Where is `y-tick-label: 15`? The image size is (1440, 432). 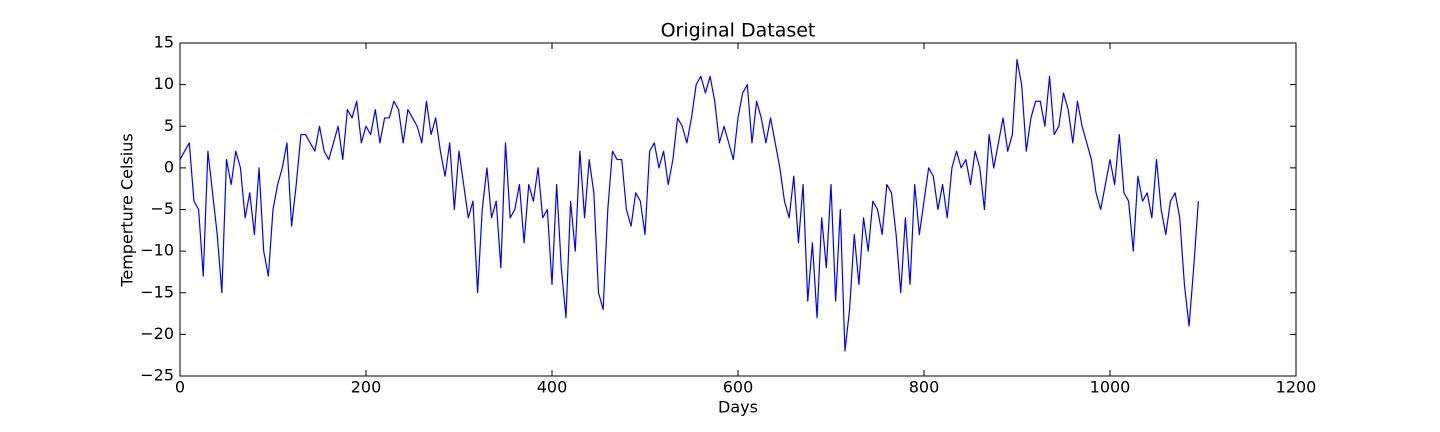 y-tick-label: 15 is located at coordinates (164, 42).